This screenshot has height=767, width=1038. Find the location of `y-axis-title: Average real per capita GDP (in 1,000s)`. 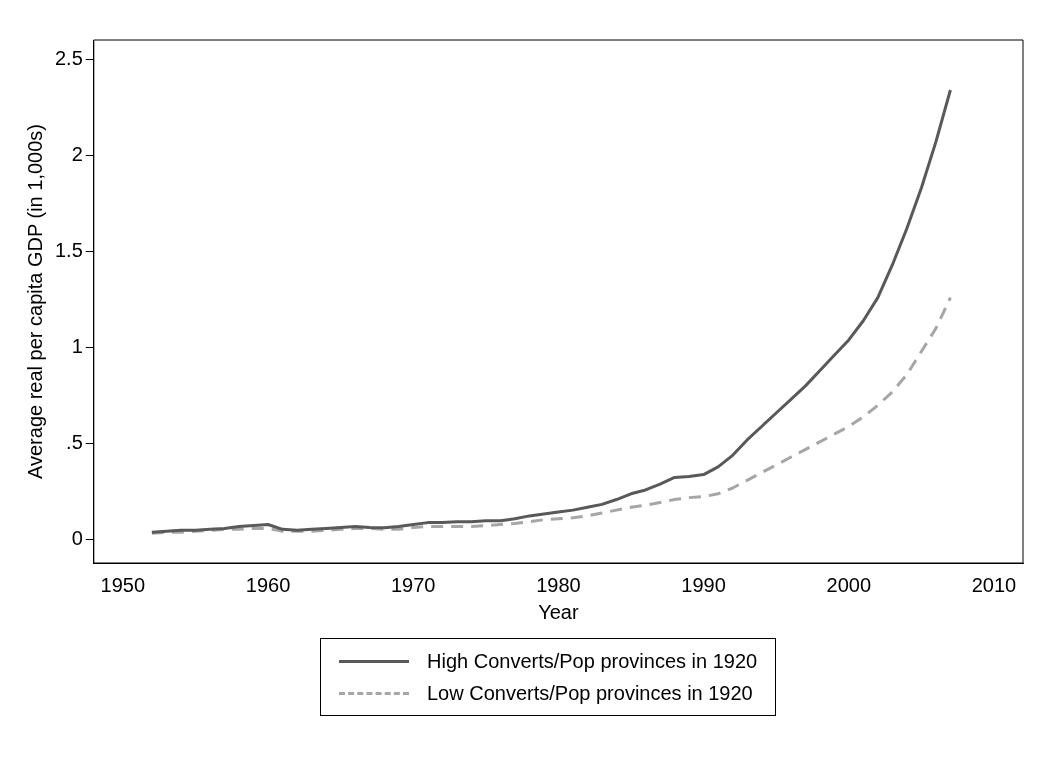

y-axis-title: Average real per capita GDP (in 1,000s) is located at coordinates (34, 301).